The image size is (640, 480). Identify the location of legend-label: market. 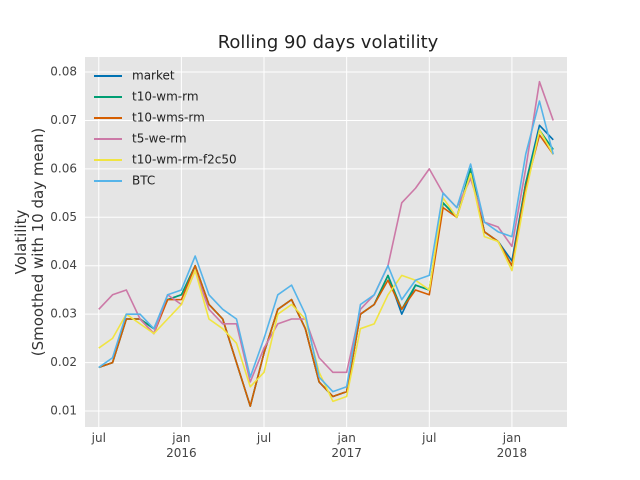
(153, 76).